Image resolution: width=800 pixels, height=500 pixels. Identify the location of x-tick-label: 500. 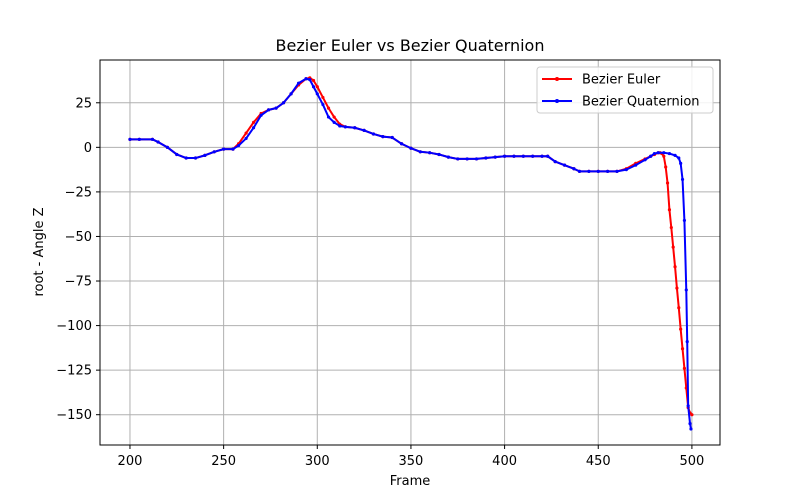
(691, 461).